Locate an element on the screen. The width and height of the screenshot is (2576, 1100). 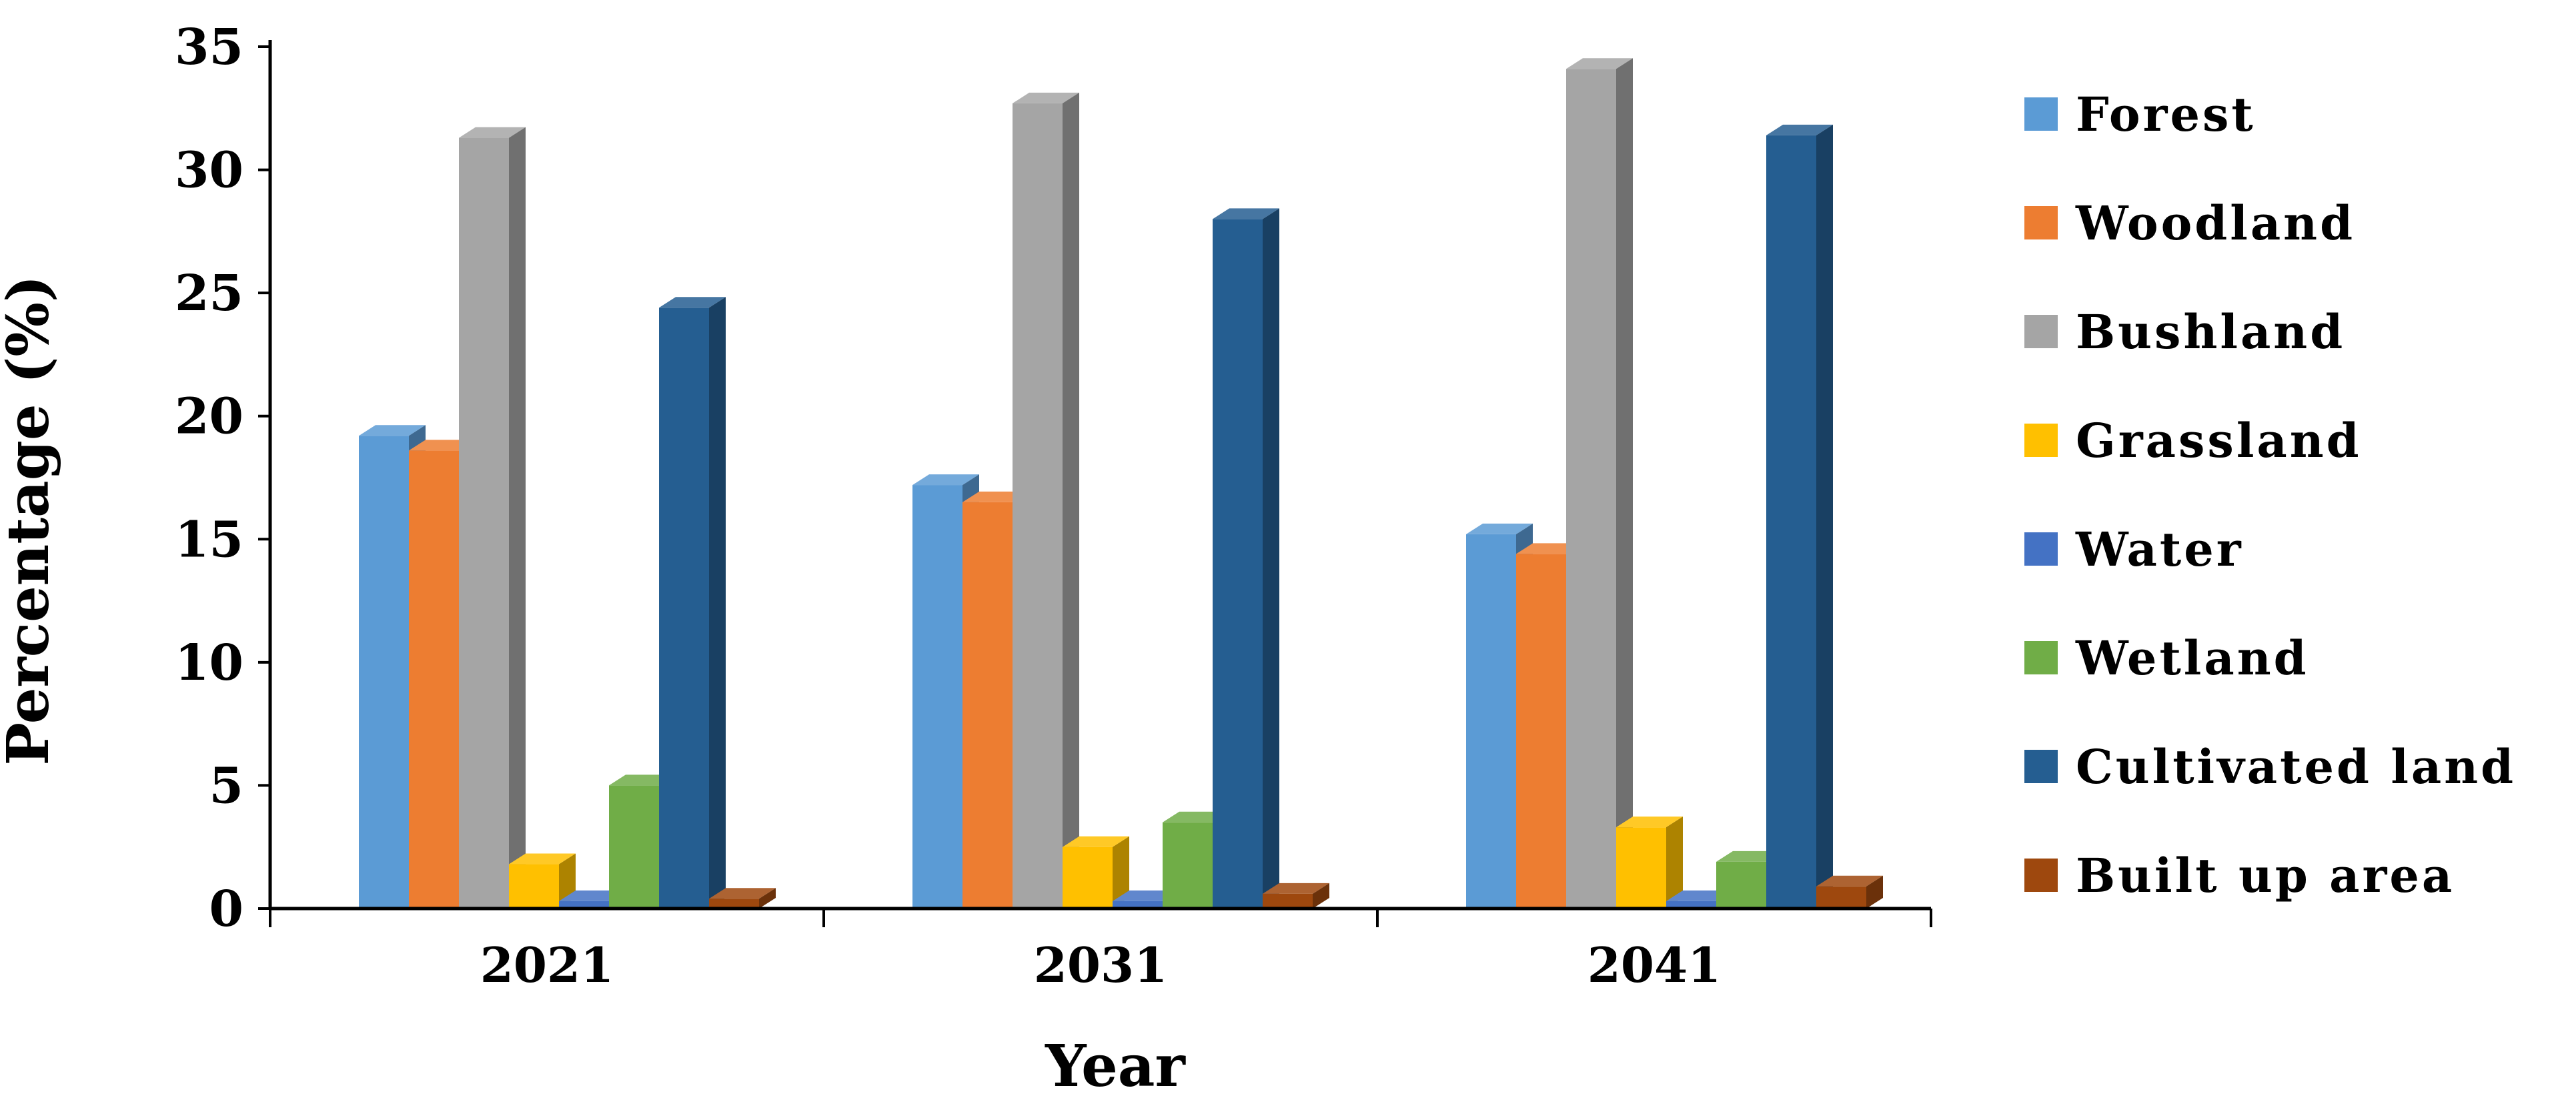
legend-label: Bushland is located at coordinates (2210, 332).